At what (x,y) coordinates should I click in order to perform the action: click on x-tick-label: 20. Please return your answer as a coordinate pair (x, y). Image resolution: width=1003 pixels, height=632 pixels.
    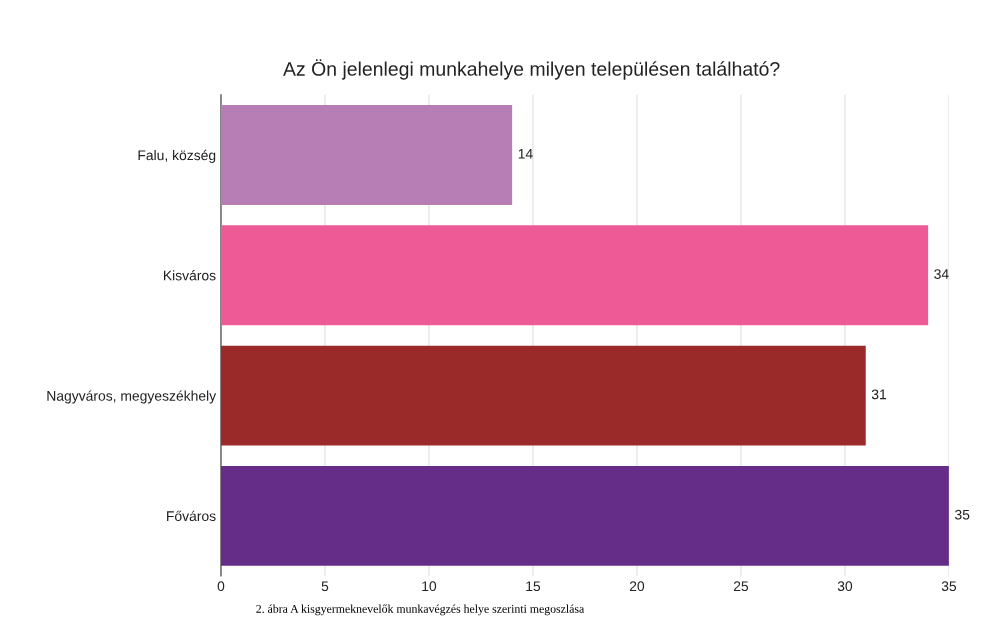
    Looking at the image, I should click on (637, 586).